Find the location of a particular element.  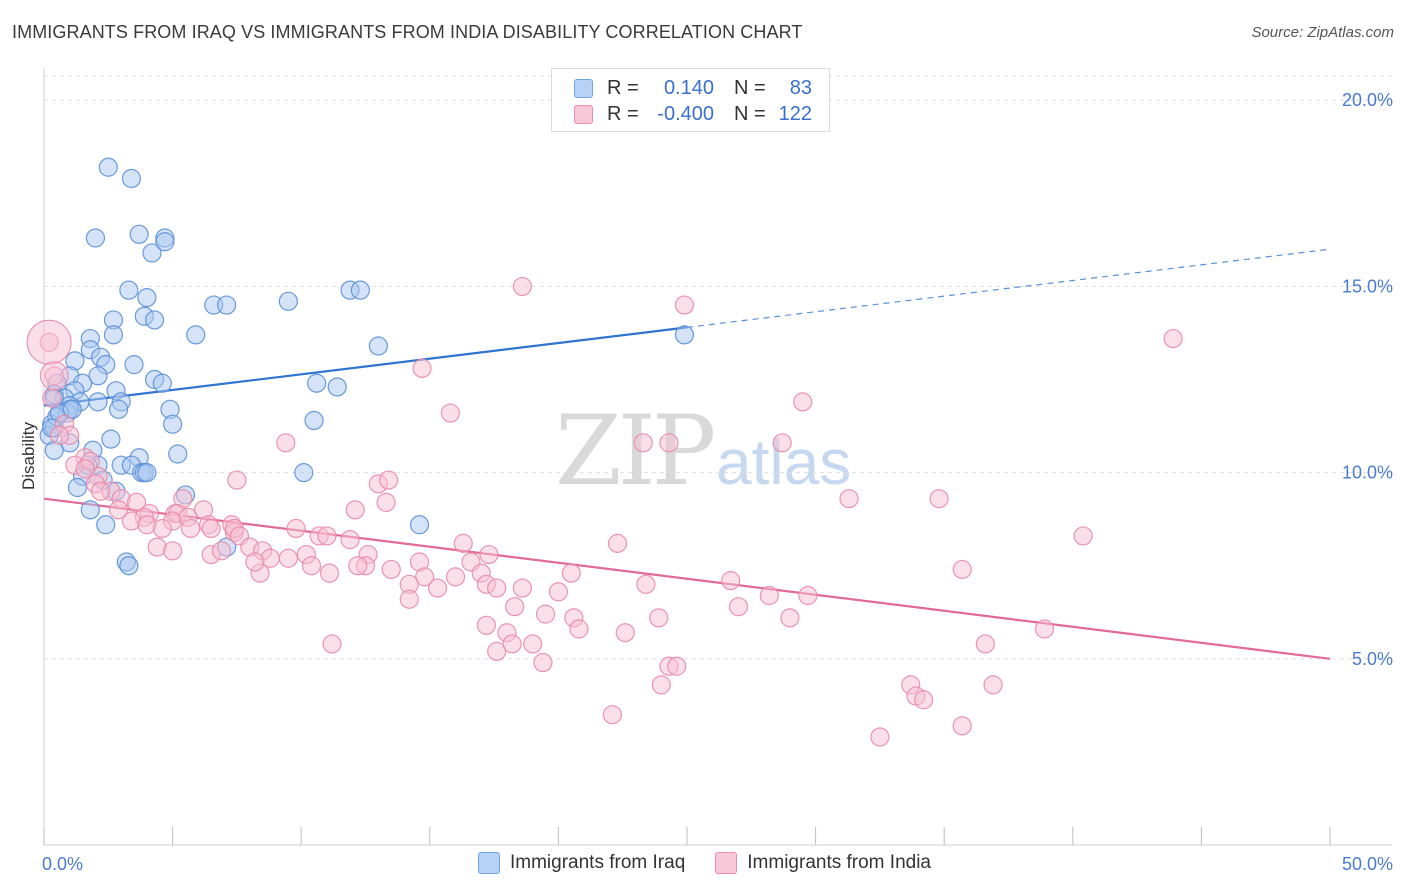

legend-r-value: 0.140 is located at coordinates (688, 87).